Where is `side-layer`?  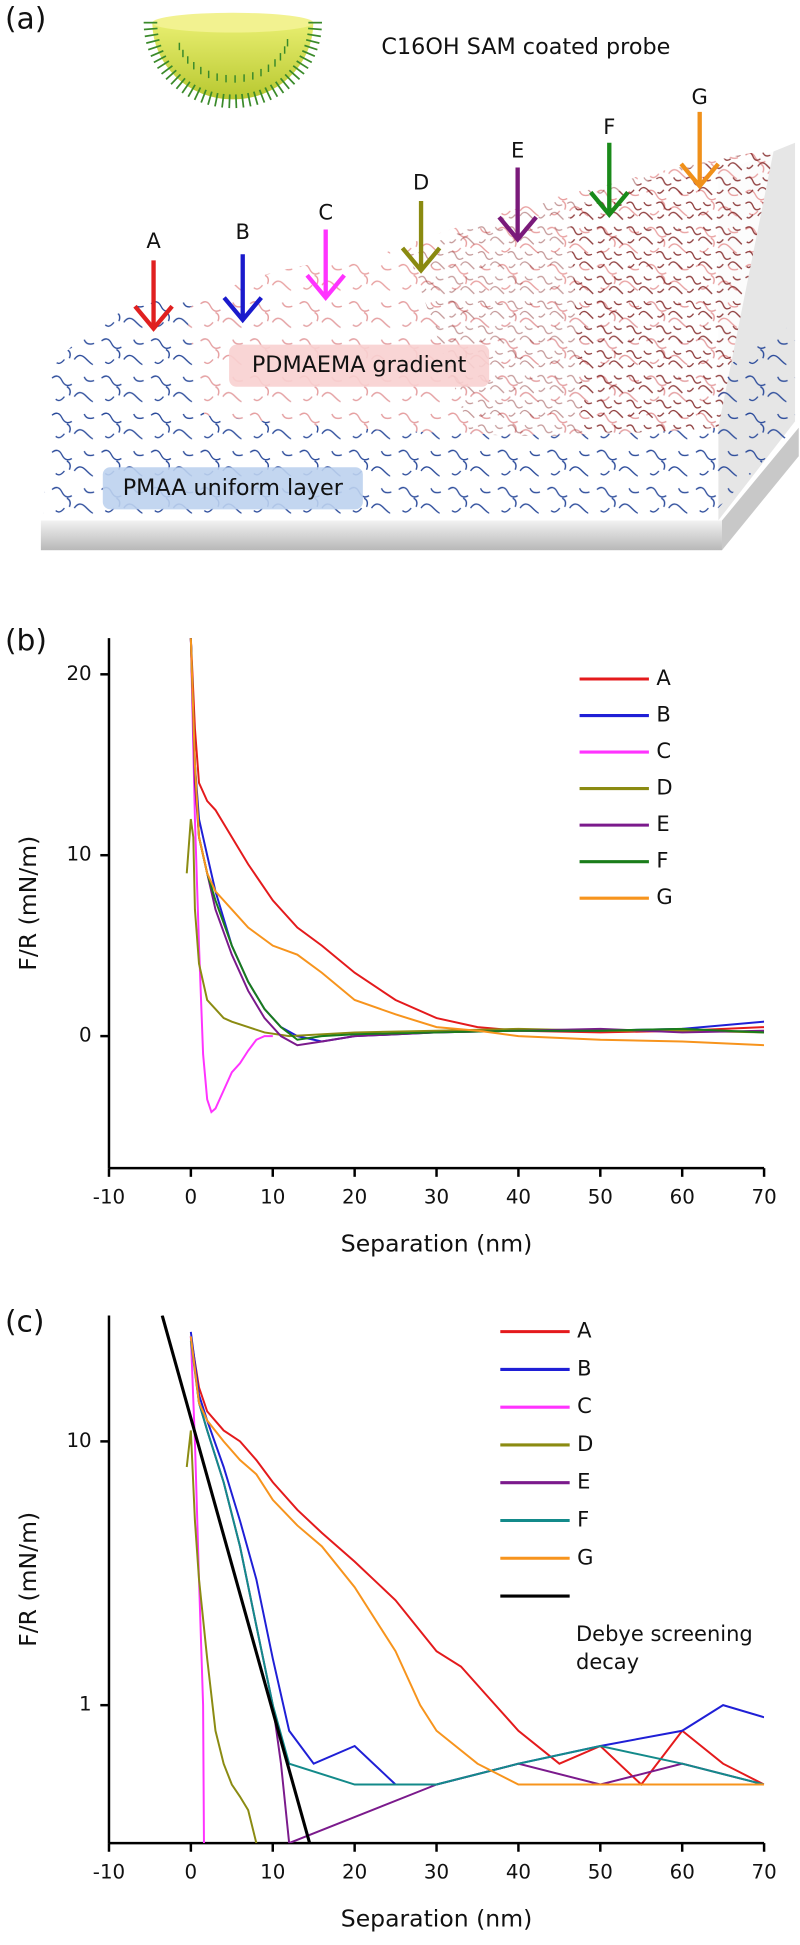
side-layer is located at coordinates (757, 415).